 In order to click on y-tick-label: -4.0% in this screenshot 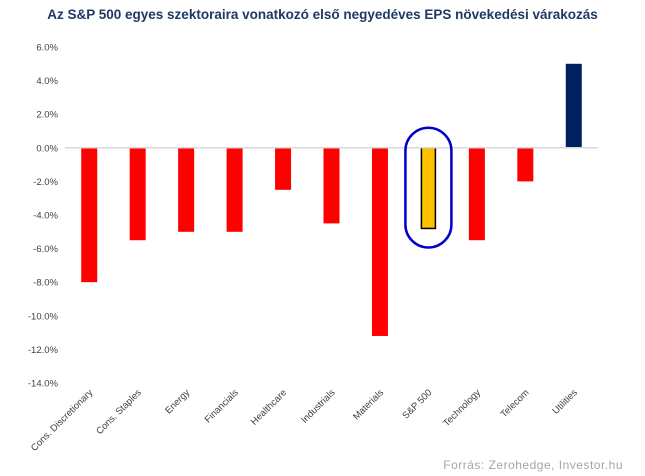, I will do `click(45, 216)`.